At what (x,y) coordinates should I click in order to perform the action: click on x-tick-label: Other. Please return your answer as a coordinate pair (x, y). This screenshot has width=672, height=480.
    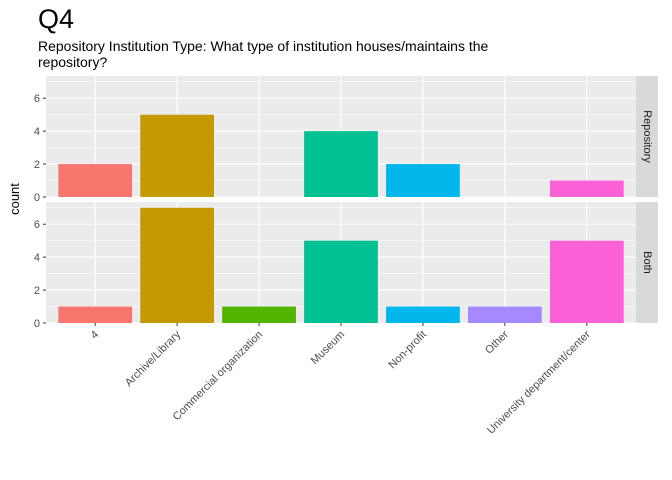
    Looking at the image, I should click on (497, 342).